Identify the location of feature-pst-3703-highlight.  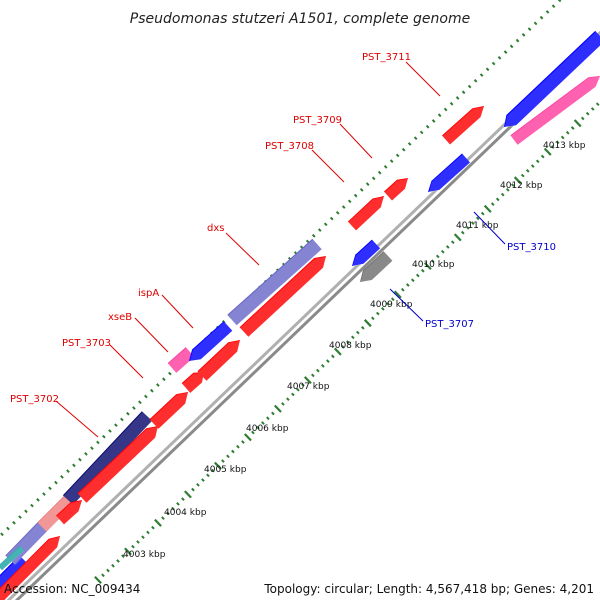
(169, 411).